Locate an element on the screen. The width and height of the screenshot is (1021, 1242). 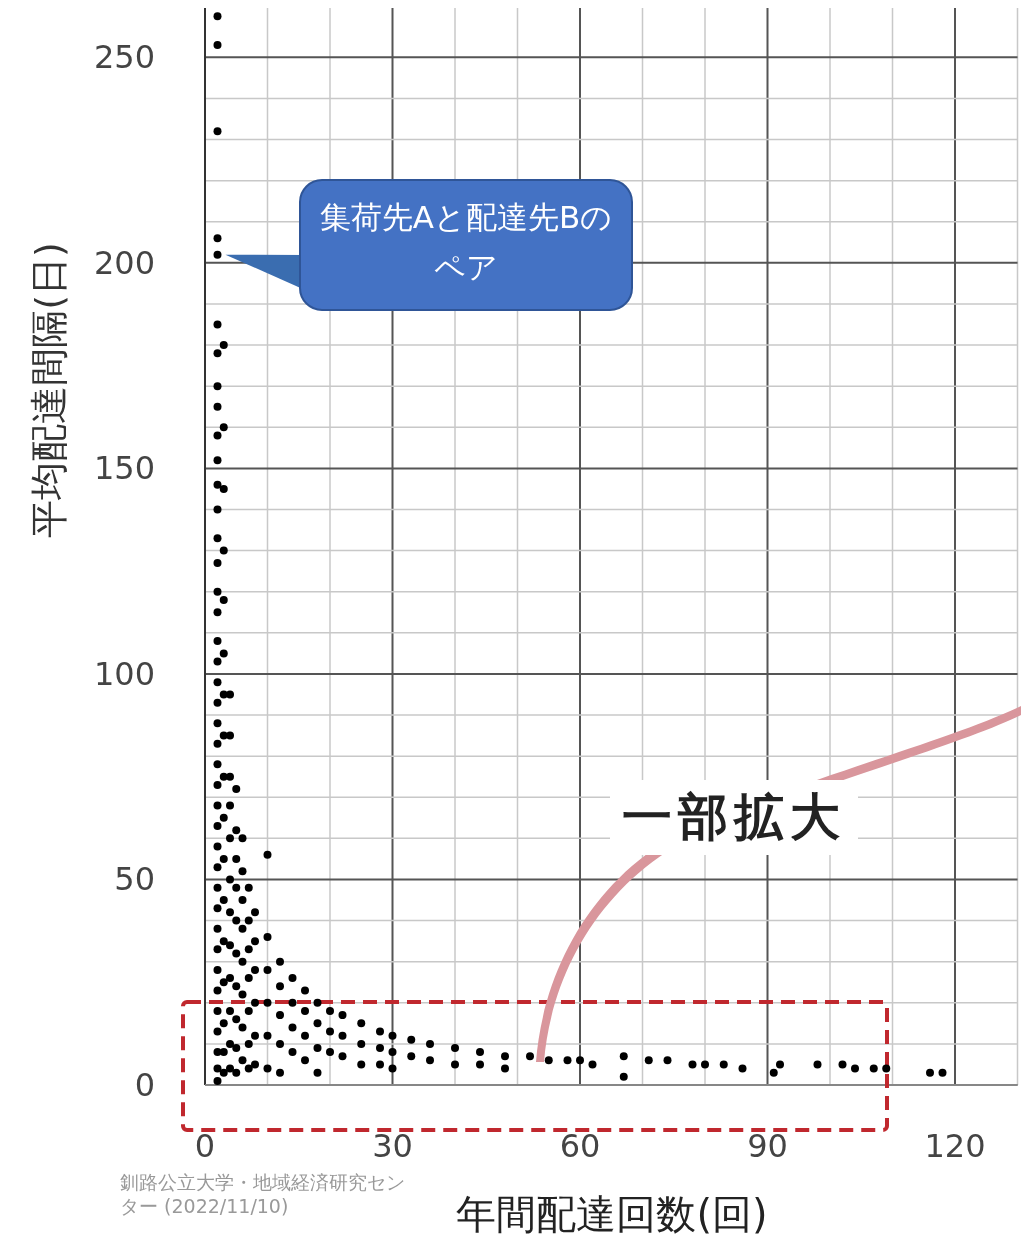
x-tick-label: 30 is located at coordinates (392, 1146).